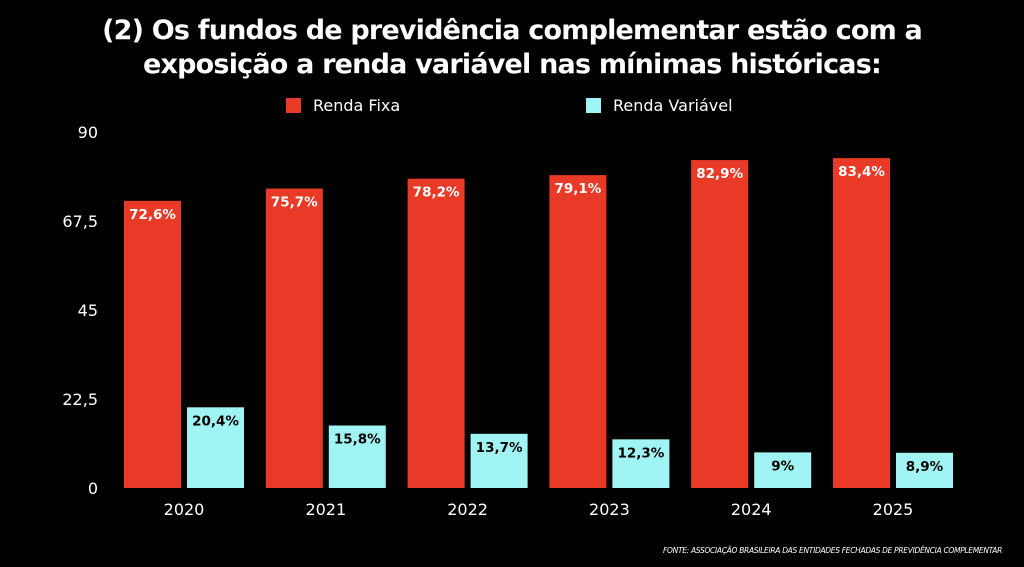 The height and width of the screenshot is (567, 1024). What do you see at coordinates (80, 221) in the screenshot?
I see `y-tick-label: 67,5` at bounding box center [80, 221].